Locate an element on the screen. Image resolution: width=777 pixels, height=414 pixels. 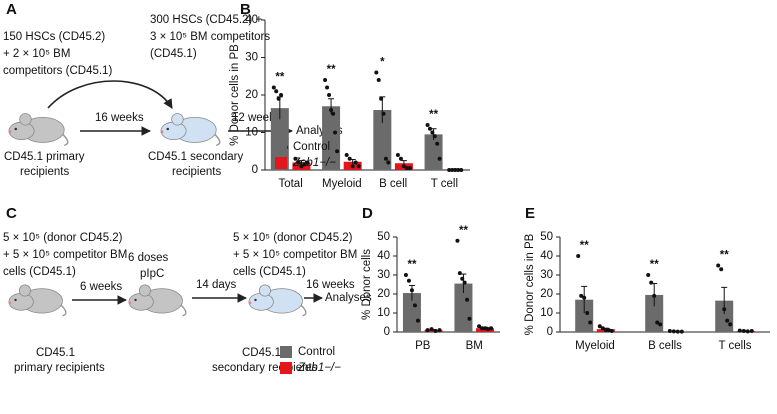
y-axis-label: % Donor cells in PB is located at coordinates (235, 95).